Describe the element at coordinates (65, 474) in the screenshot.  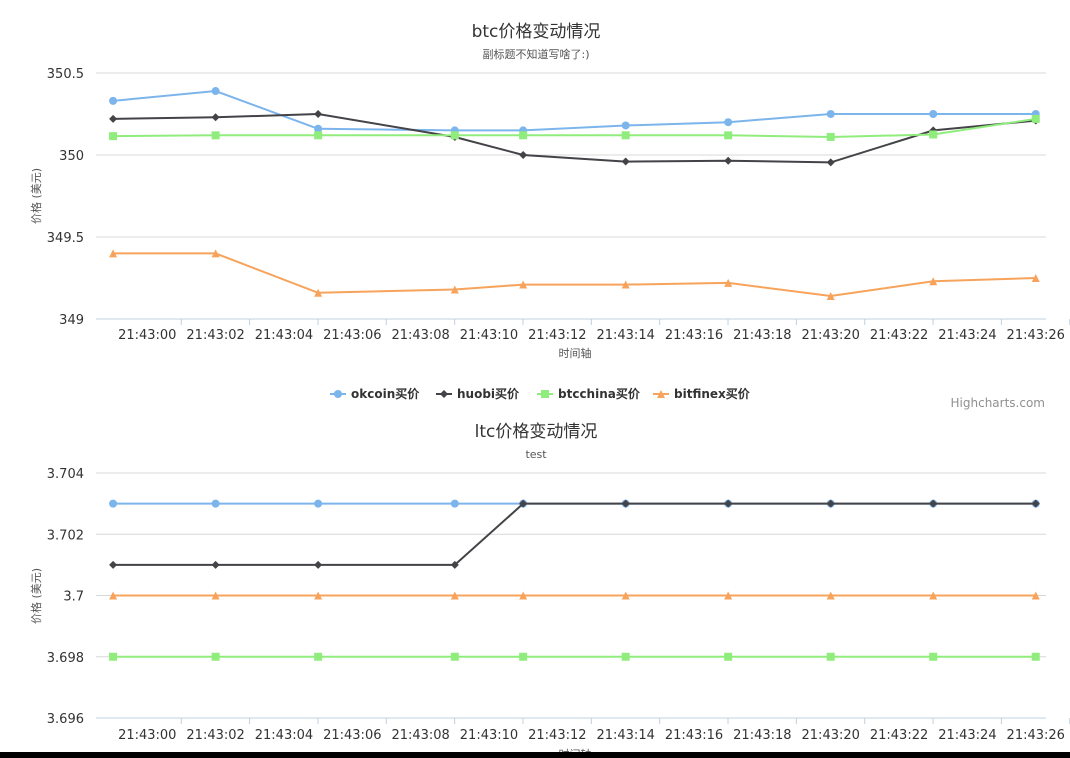
I see `y-tick-label: 3.704` at that location.